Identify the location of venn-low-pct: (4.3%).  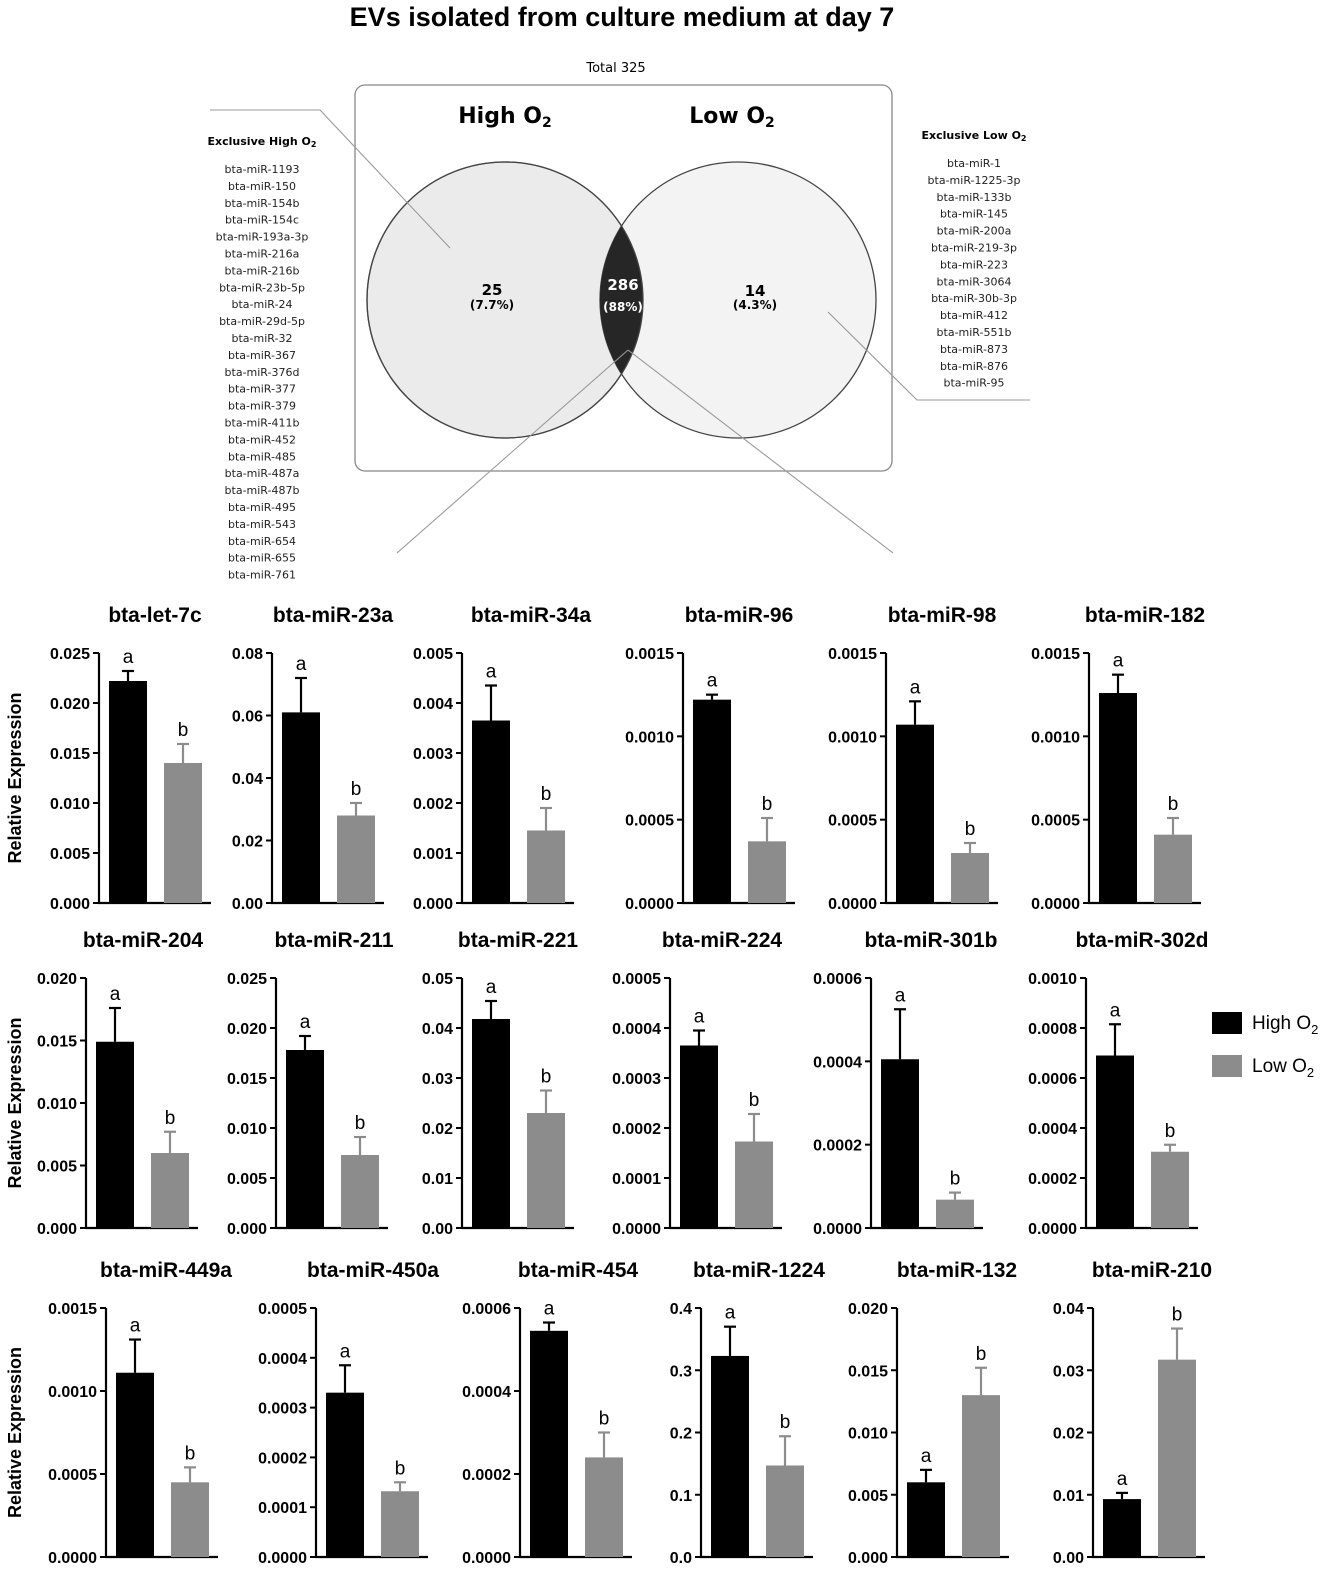
(755, 305).